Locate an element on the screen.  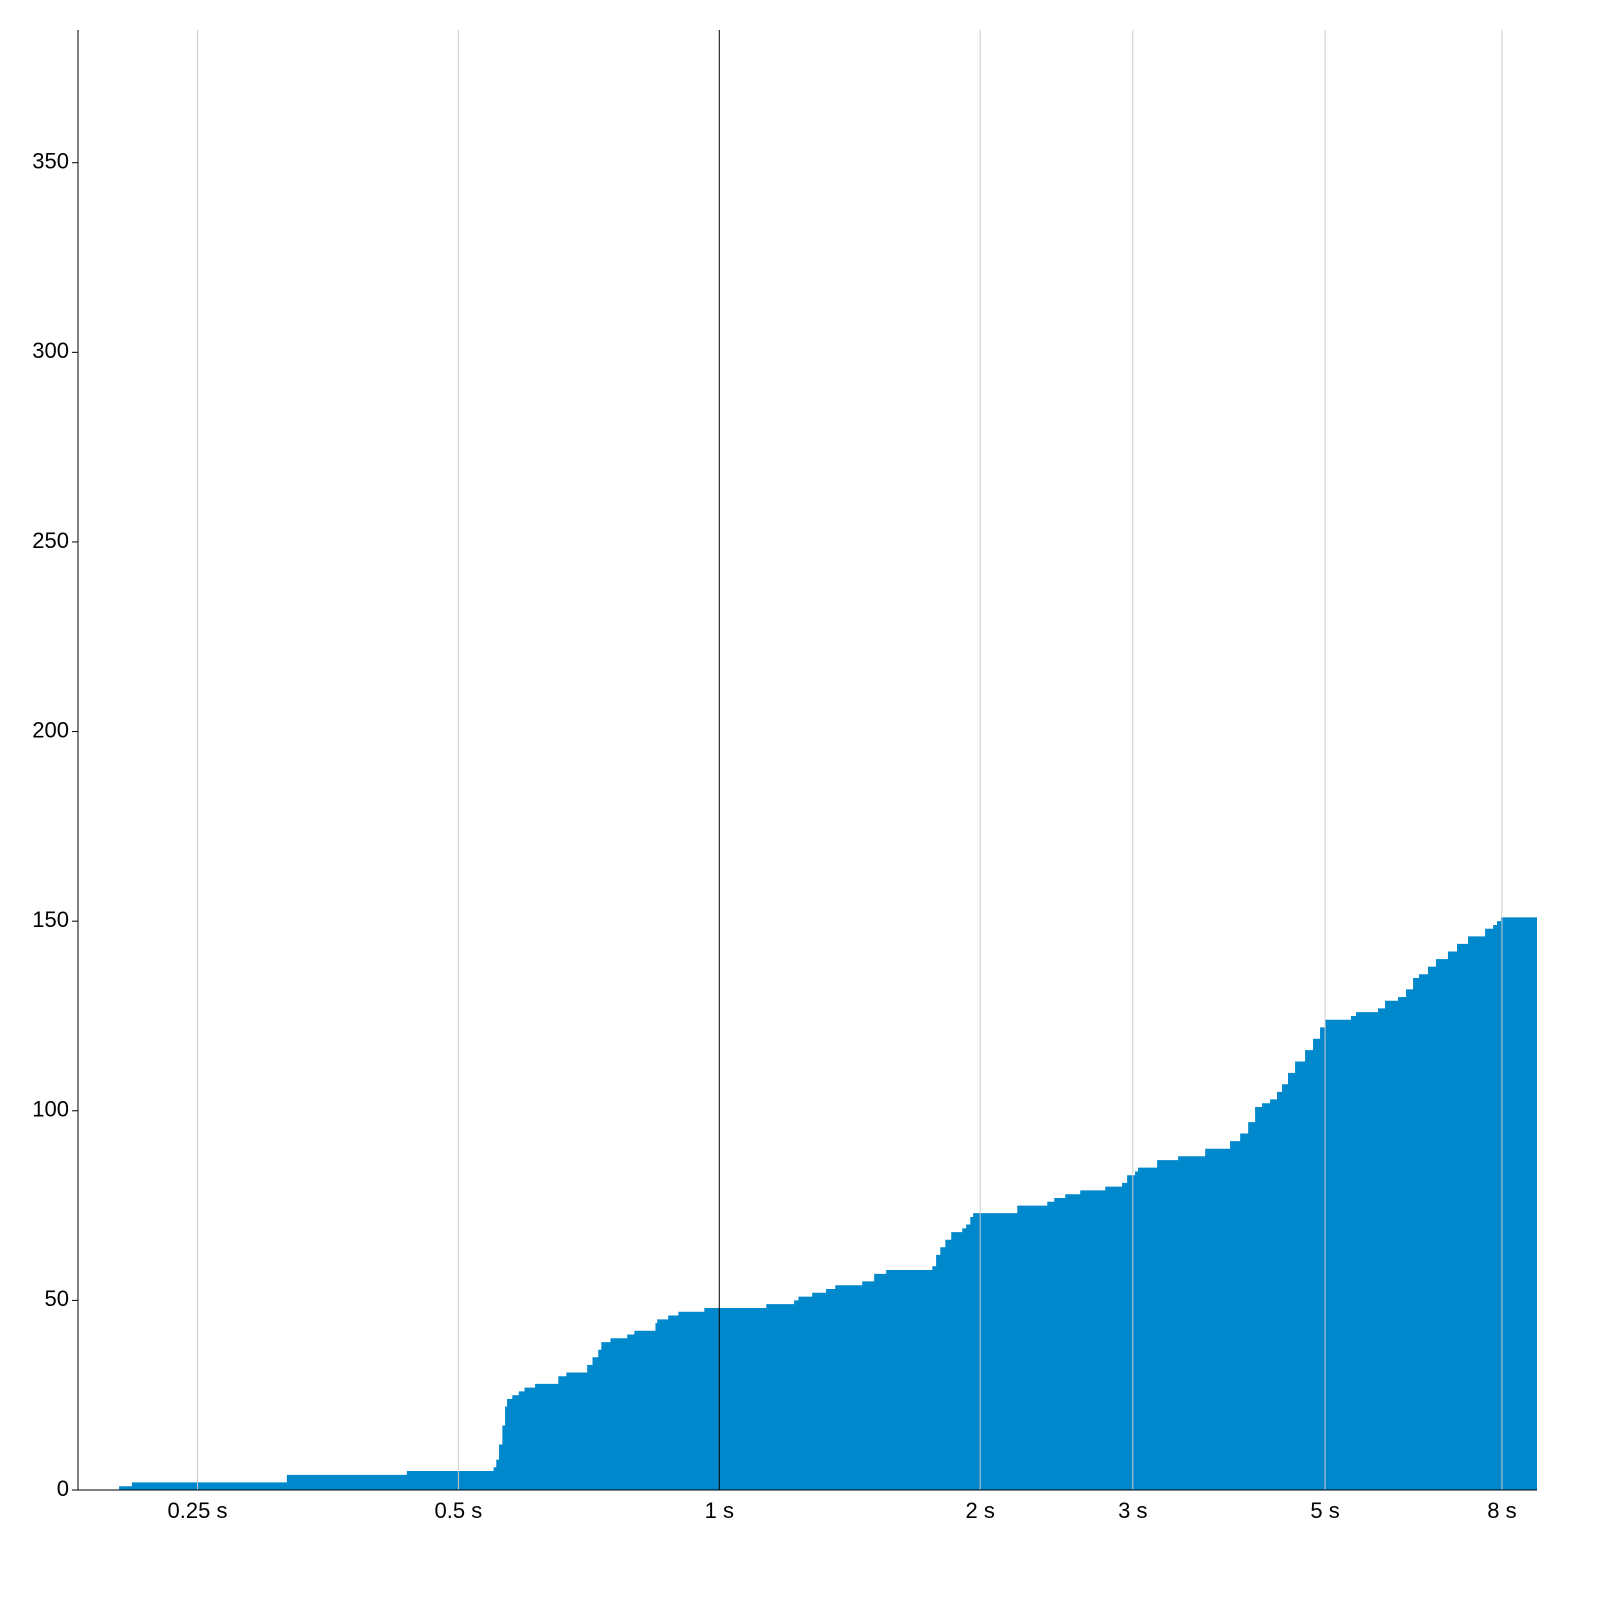
x-tick-label: 5 s is located at coordinates (1324, 1510).